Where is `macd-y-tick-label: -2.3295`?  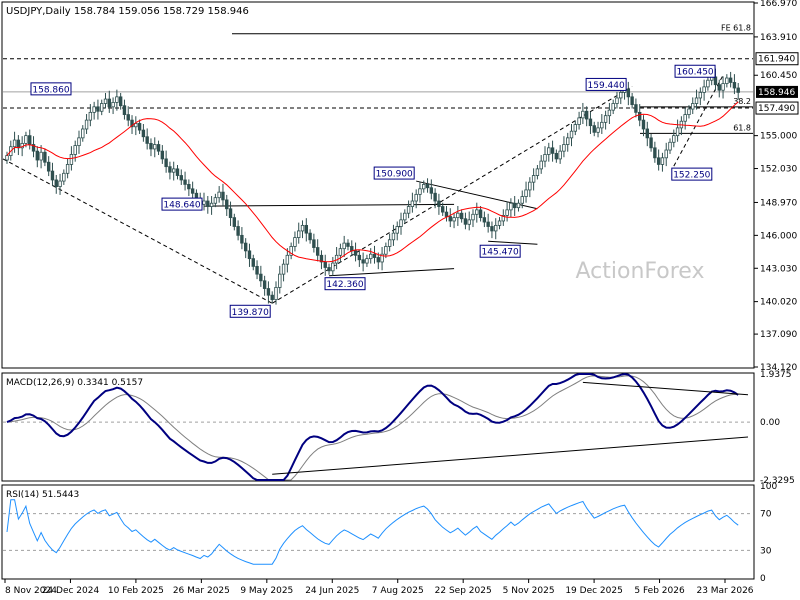 macd-y-tick-label: -2.3295 is located at coordinates (777, 481).